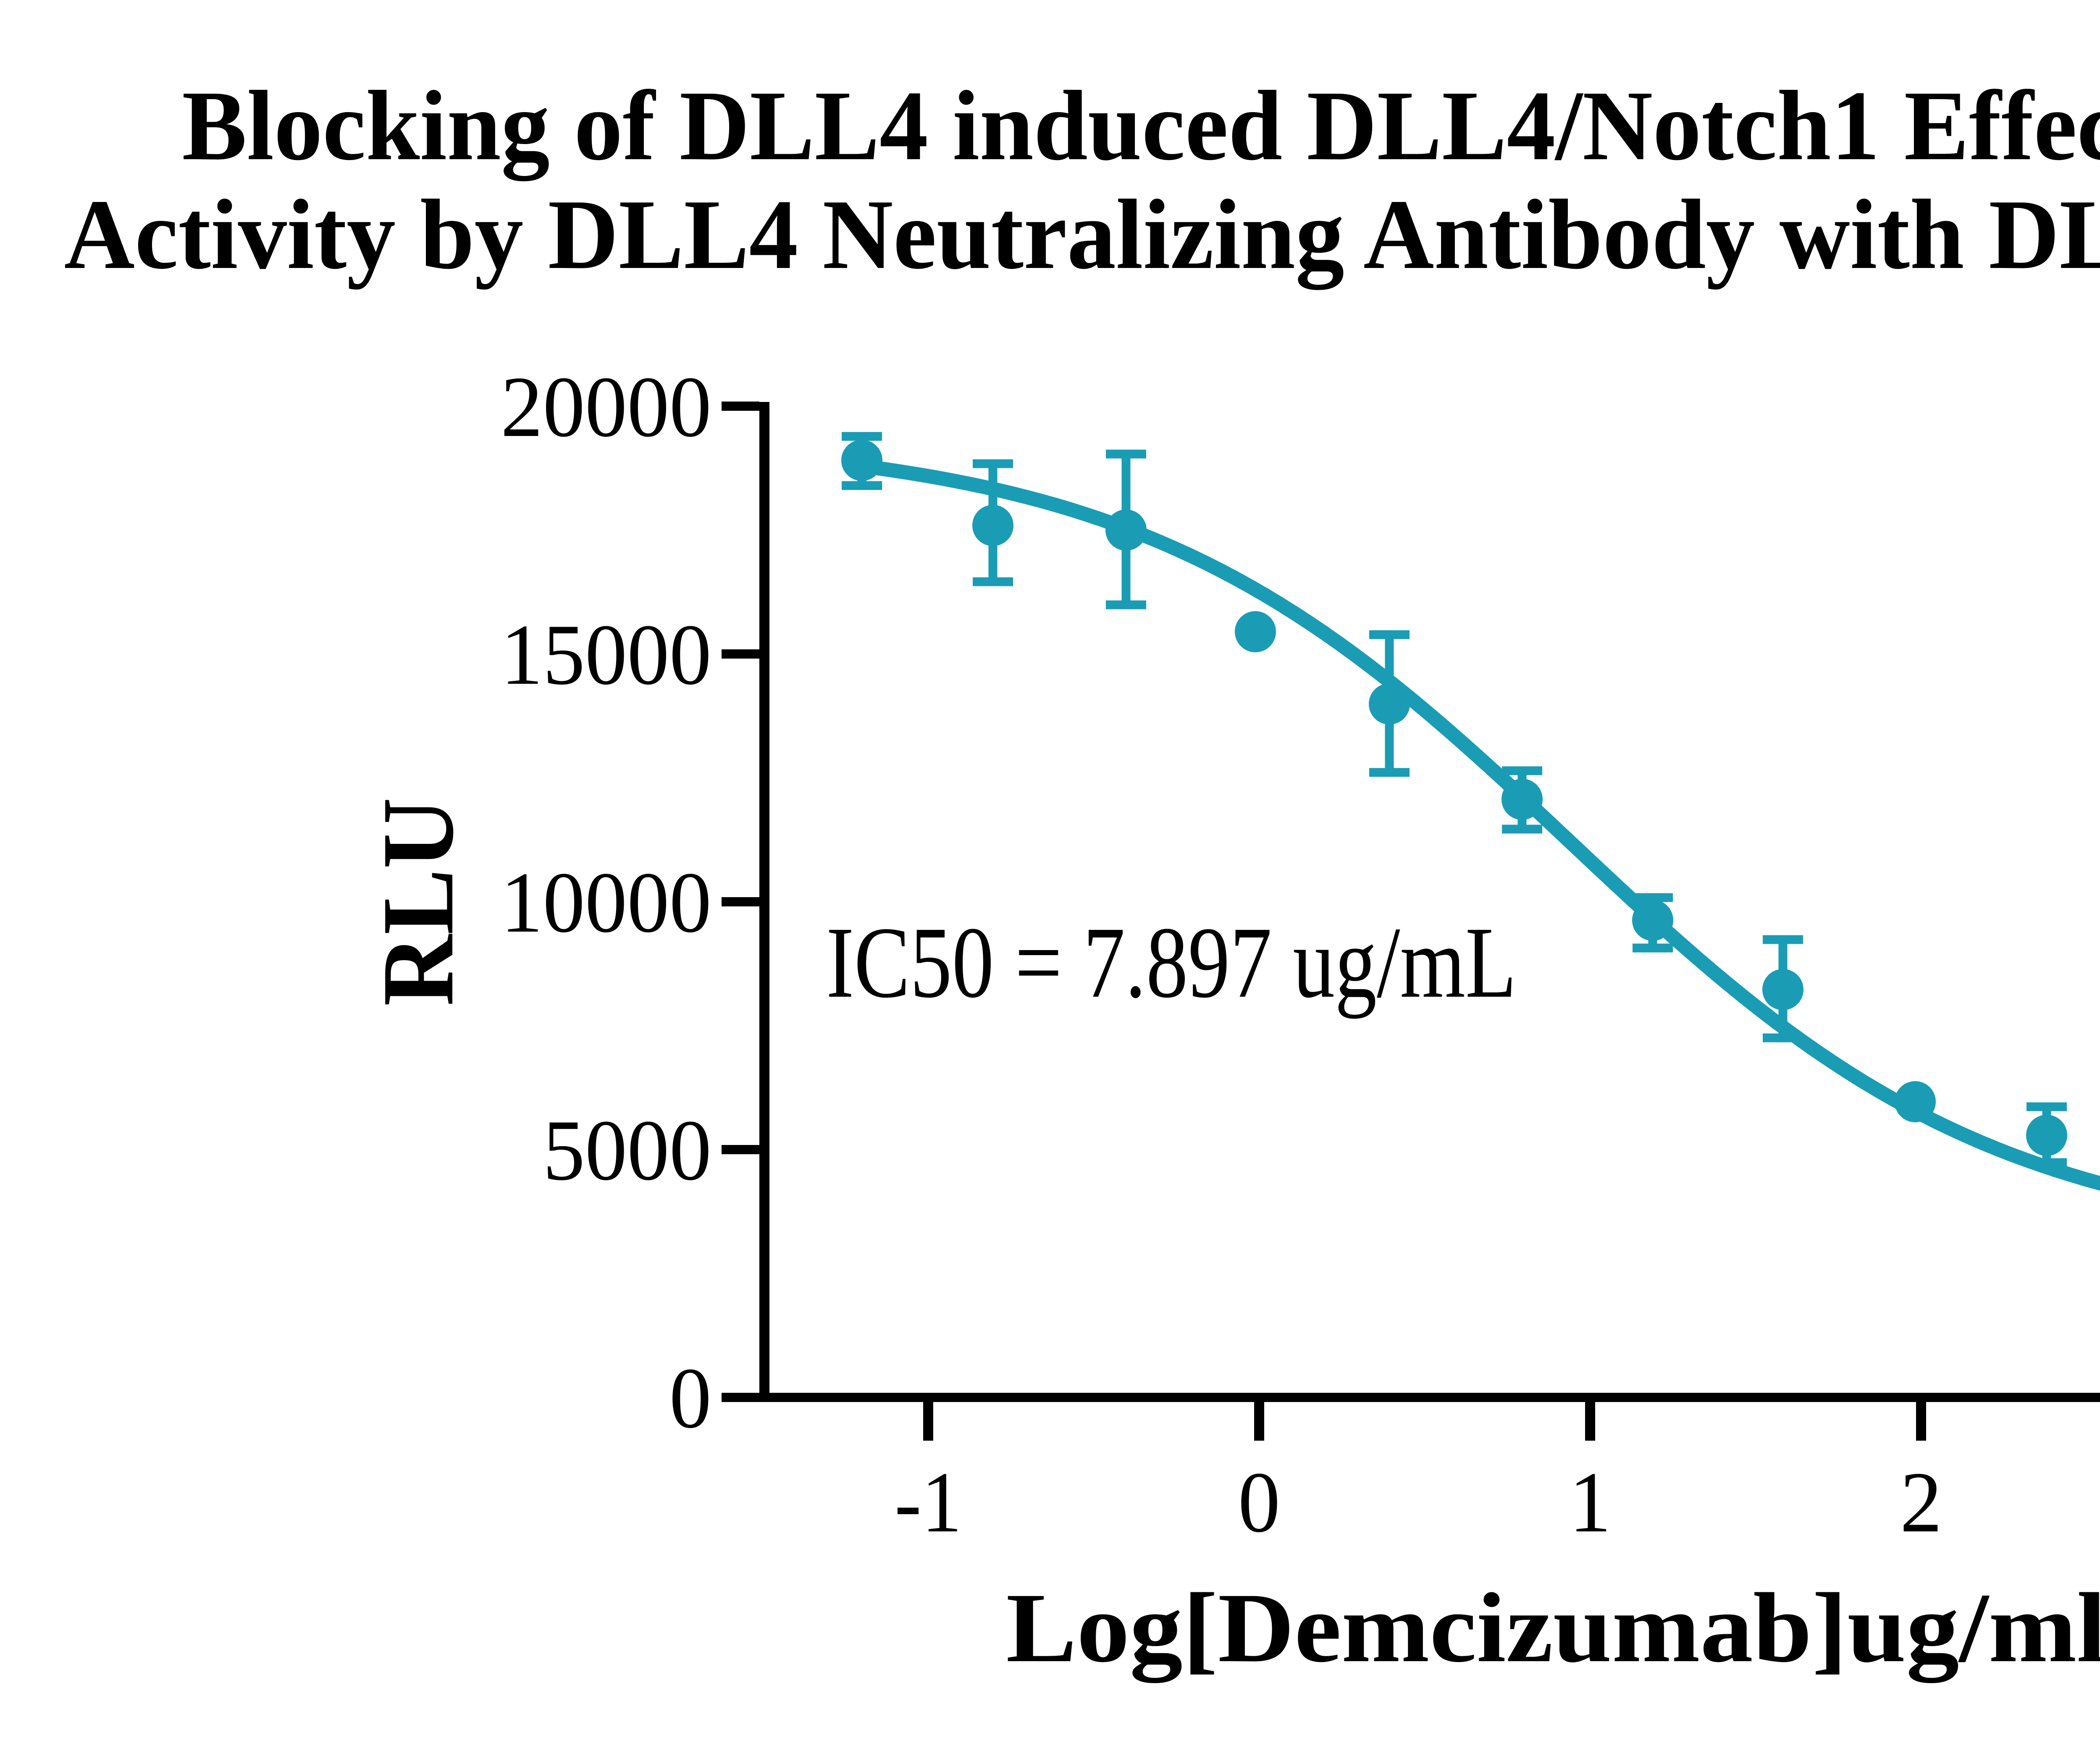  I want to click on svg-text: 20000, so click(606, 407).